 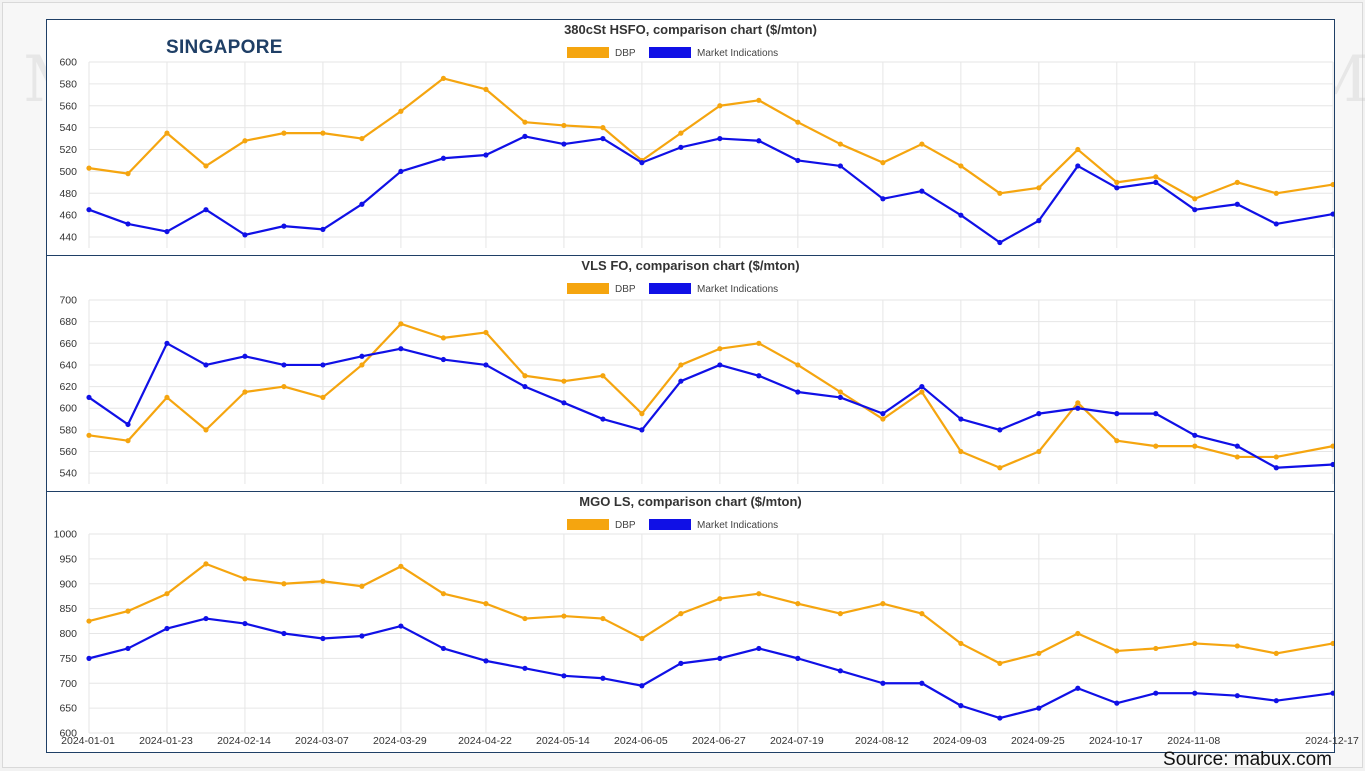 What do you see at coordinates (244, 741) in the screenshot?
I see `x-tick-label: 2024-02-14` at bounding box center [244, 741].